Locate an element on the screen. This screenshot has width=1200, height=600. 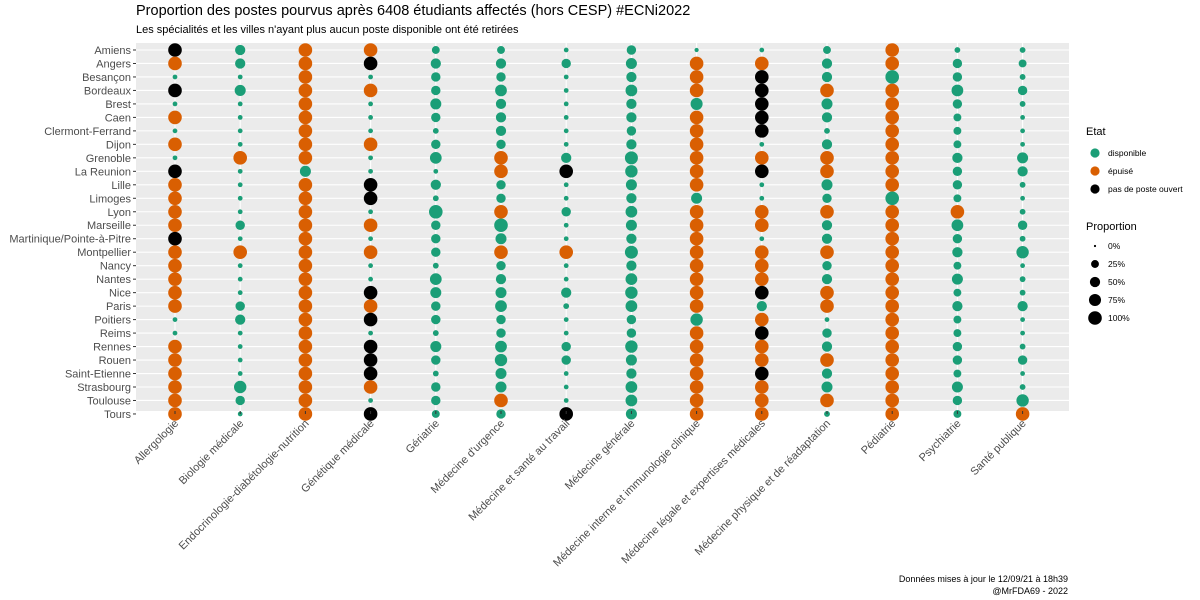
x-tick-label: Médecine physique et de réadaptation is located at coordinates (763, 488).